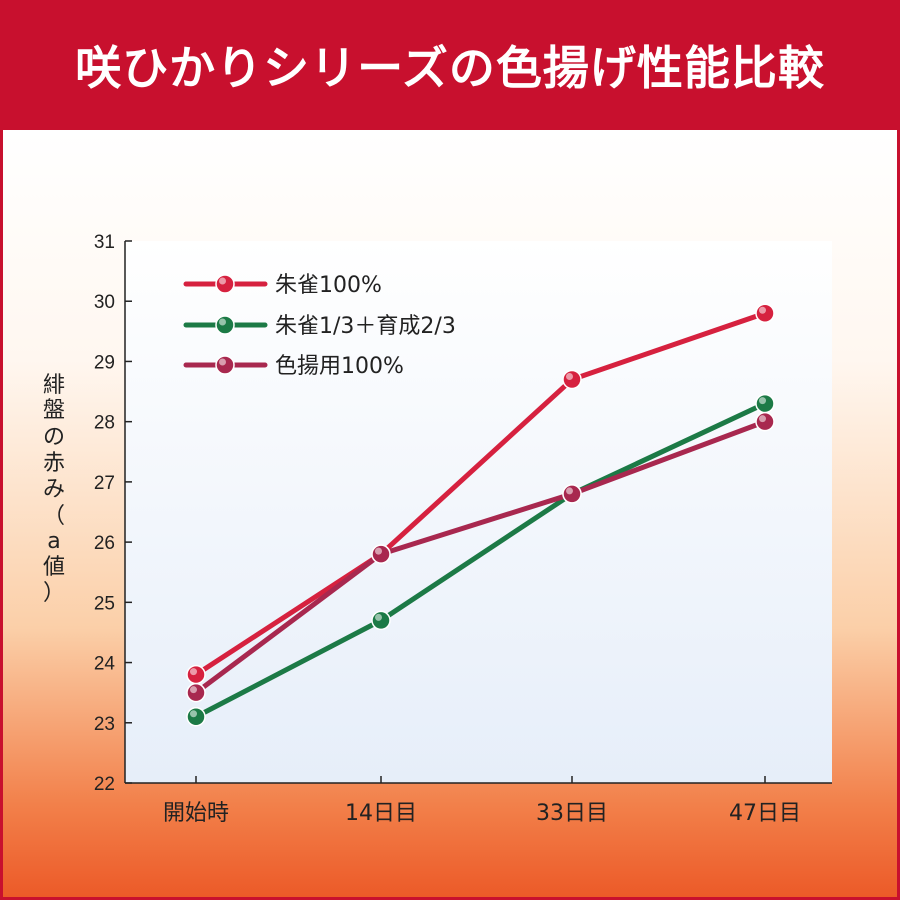  I want to click on y-axis-label-char: 盤, so click(54, 410).